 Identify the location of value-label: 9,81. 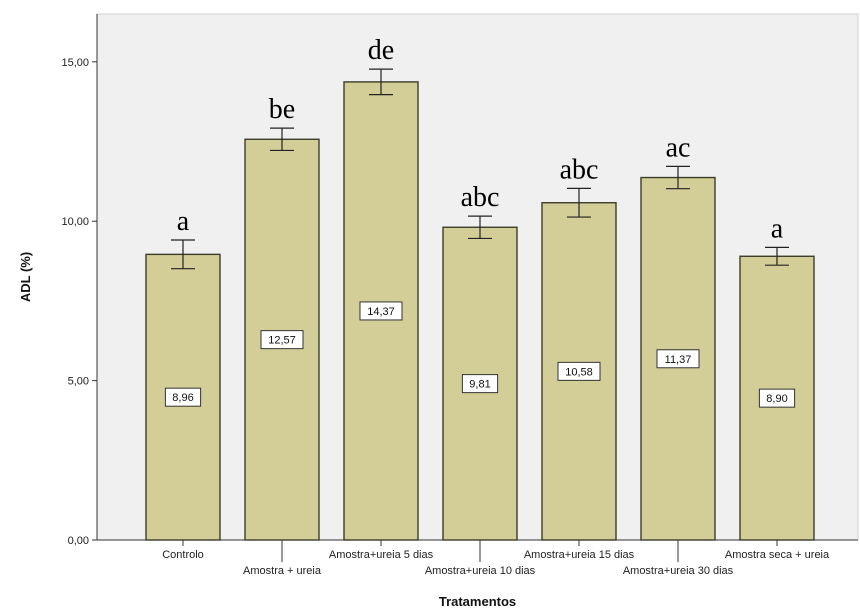
(479, 385).